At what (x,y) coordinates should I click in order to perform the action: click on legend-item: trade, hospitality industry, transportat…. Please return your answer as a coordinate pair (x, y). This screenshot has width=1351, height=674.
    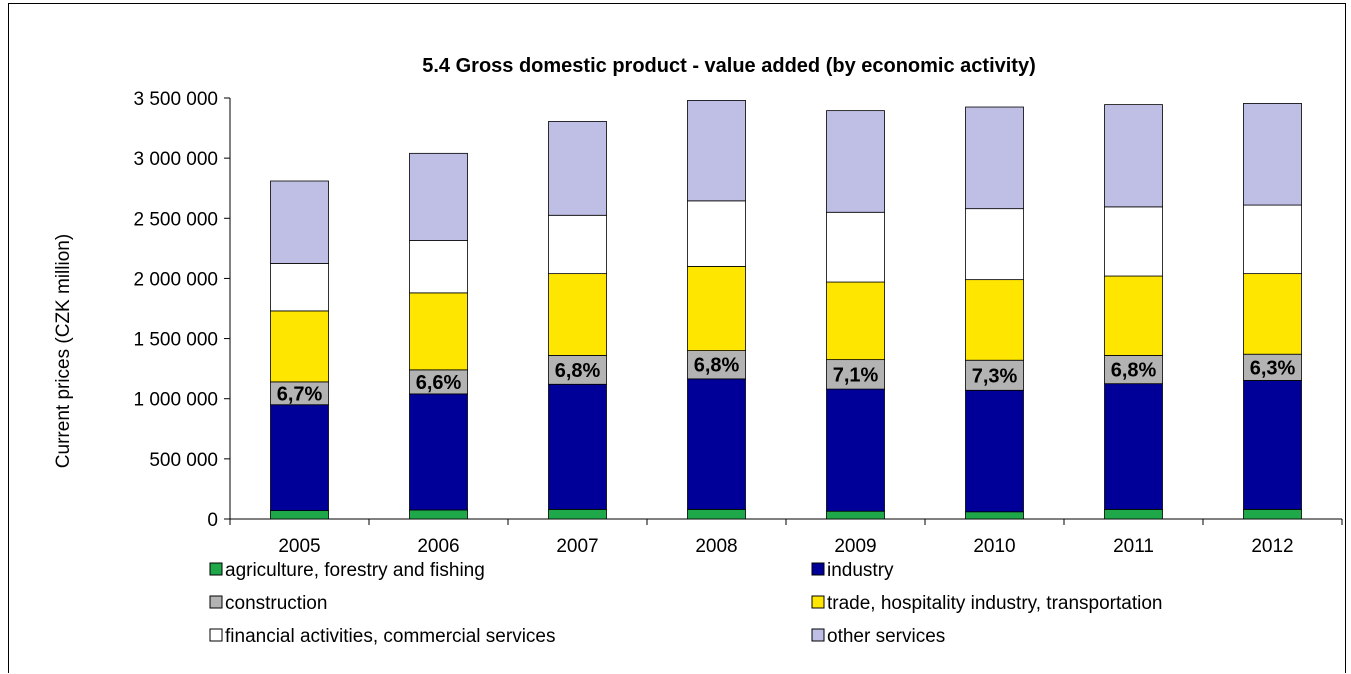
    Looking at the image, I should click on (987, 603).